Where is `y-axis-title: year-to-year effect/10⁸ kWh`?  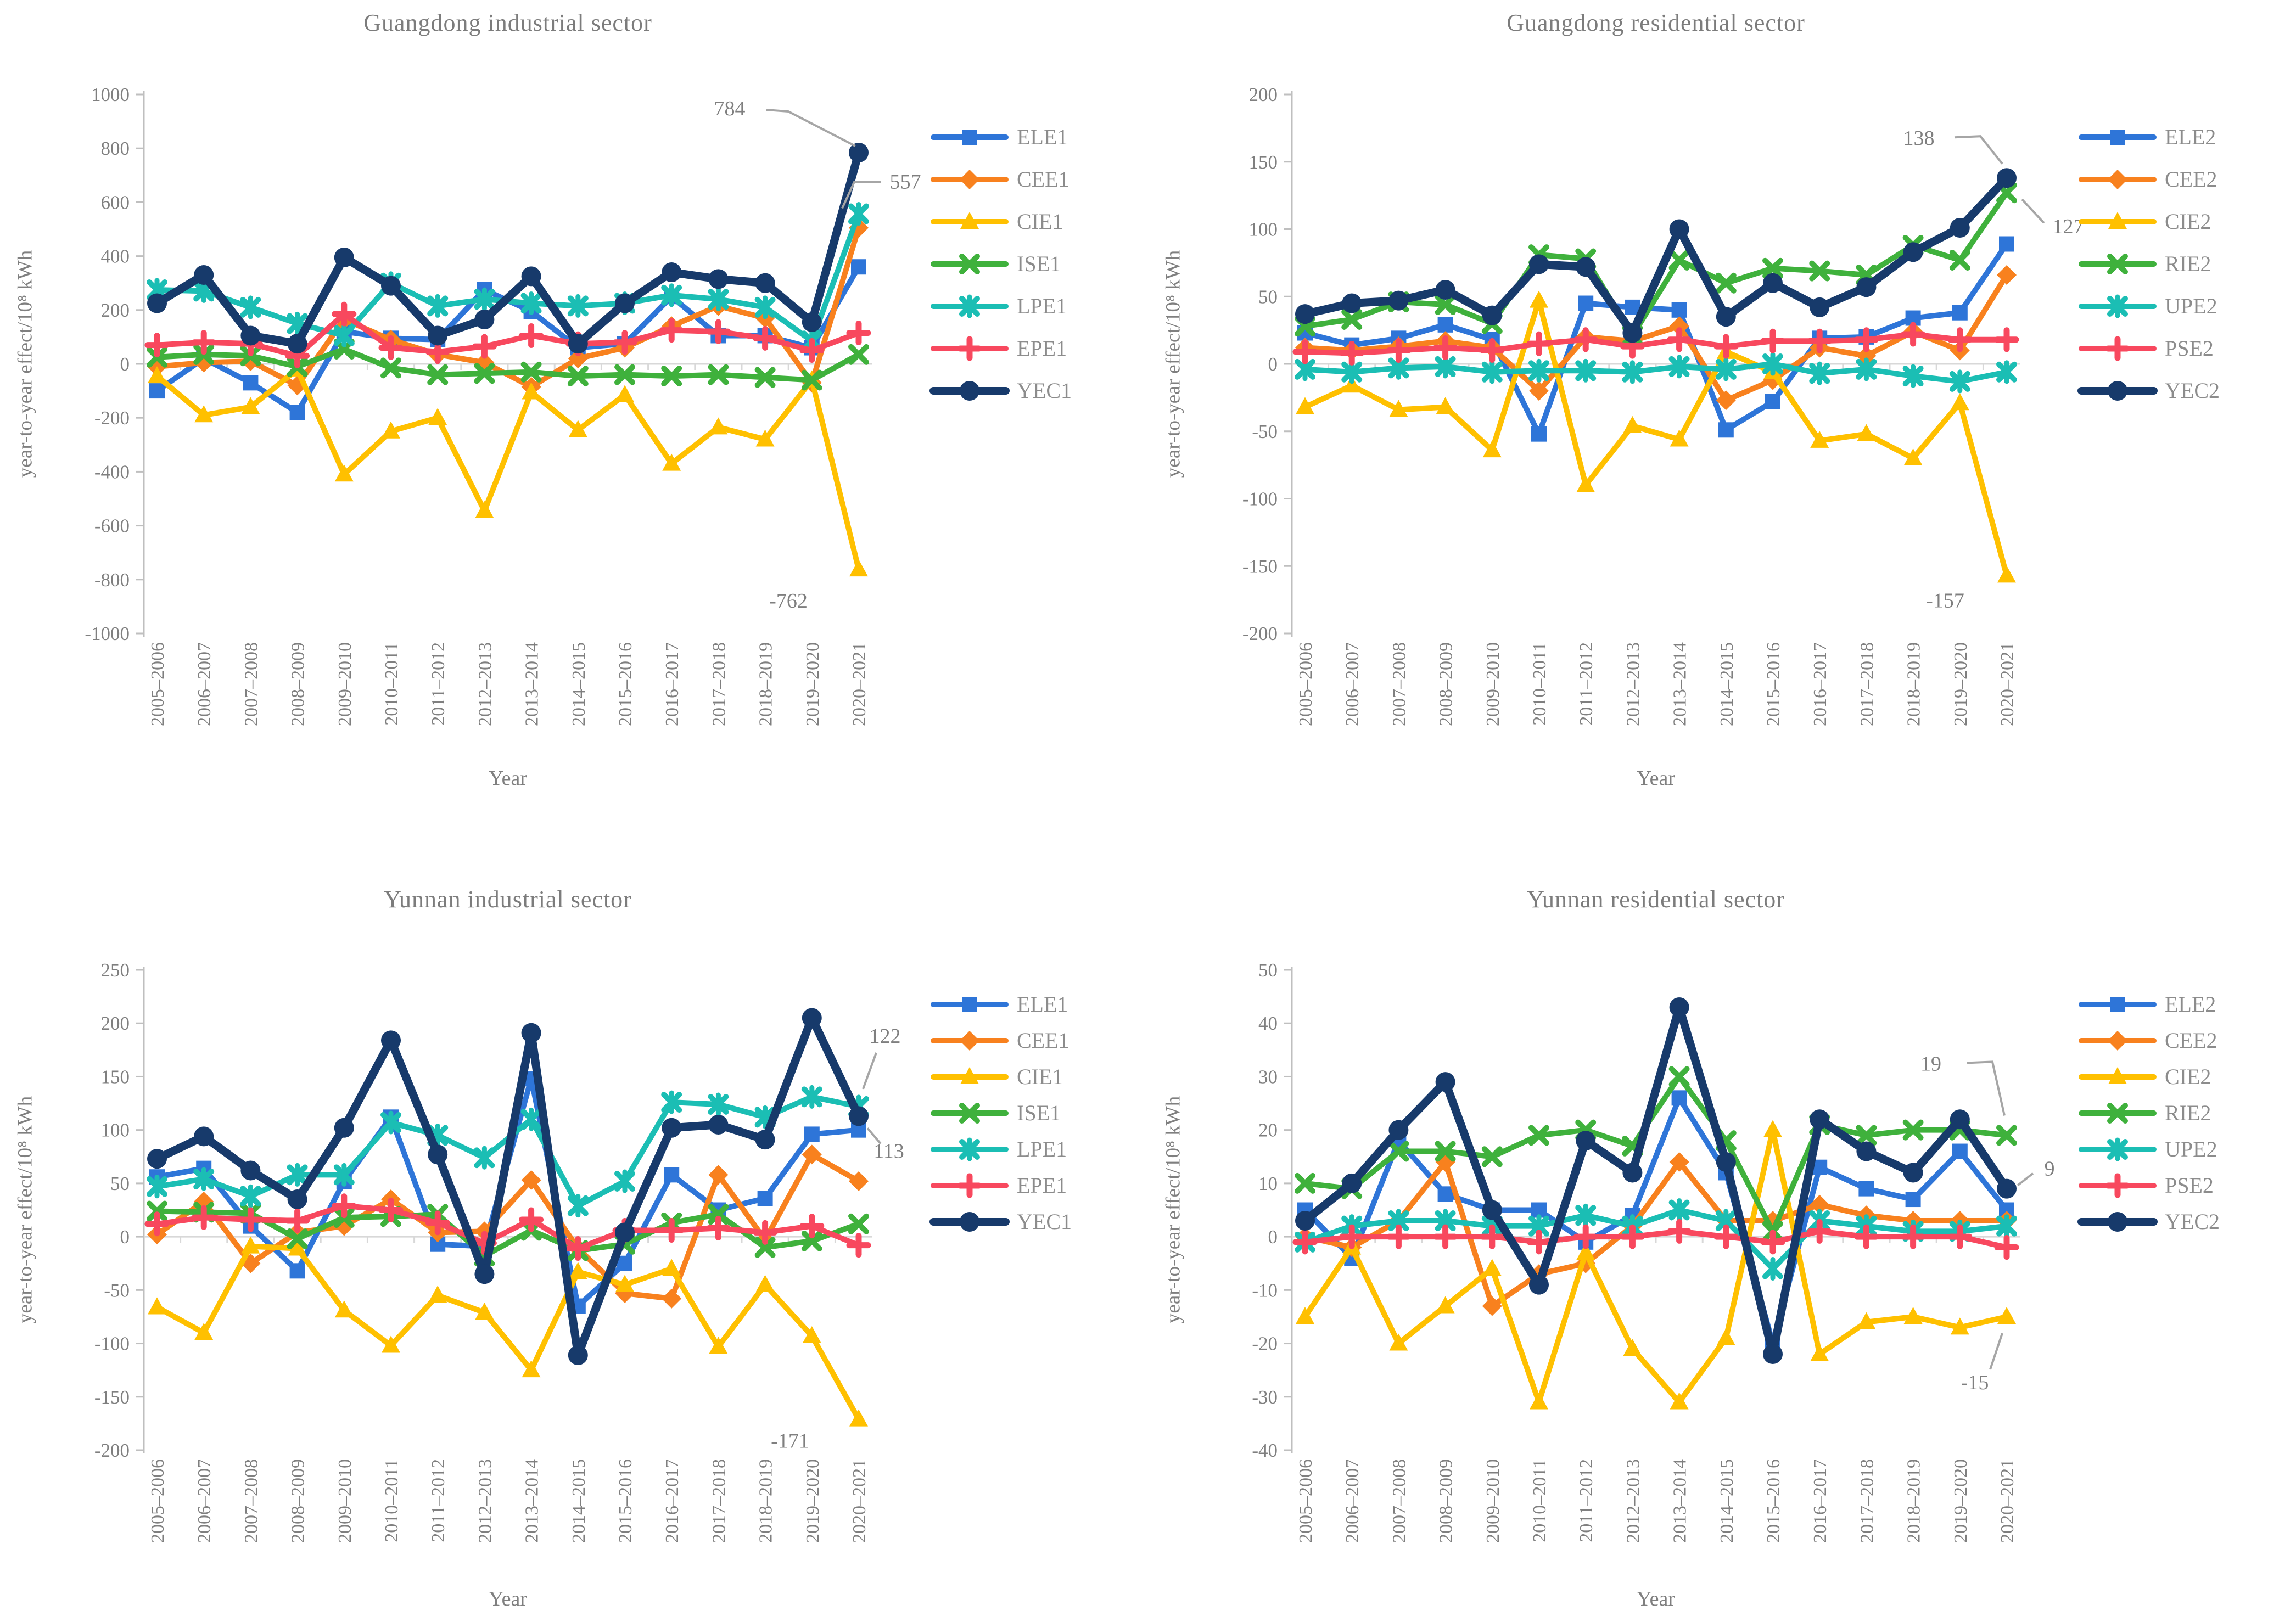
y-axis-title: year-to-year effect/10⁸ kWh is located at coordinates (25, 1210).